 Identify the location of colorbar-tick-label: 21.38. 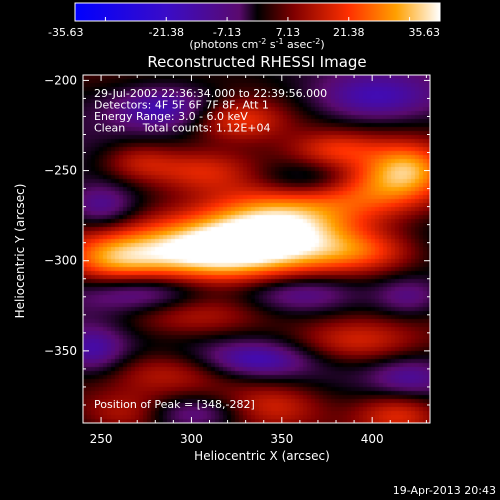
(349, 32).